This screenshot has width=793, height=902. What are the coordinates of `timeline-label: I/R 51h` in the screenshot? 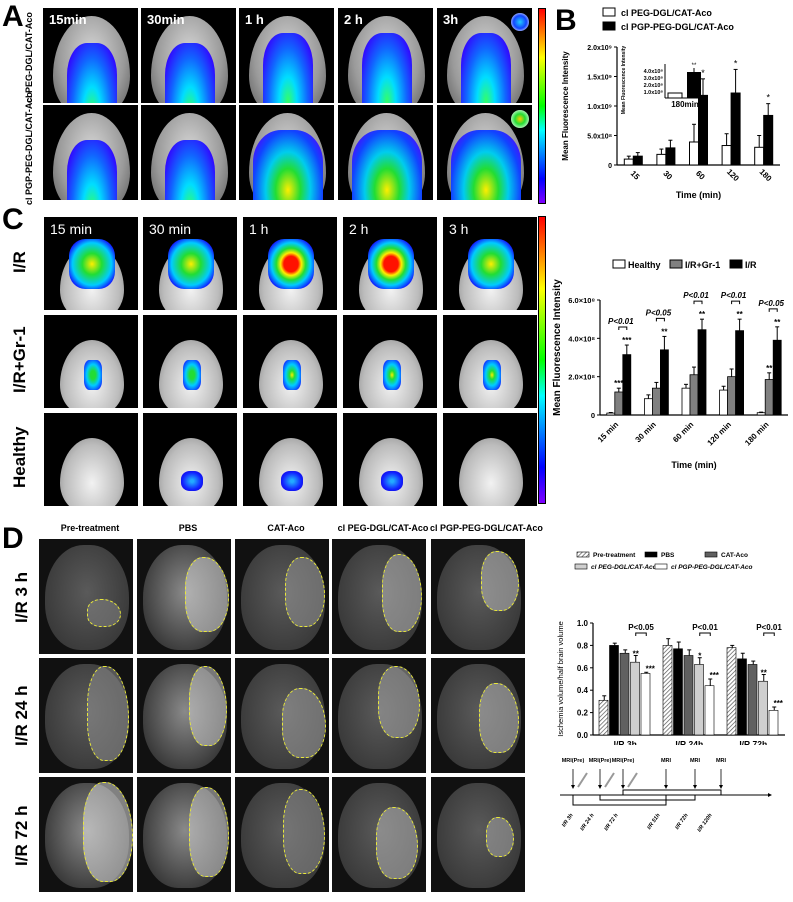 It's located at (654, 821).